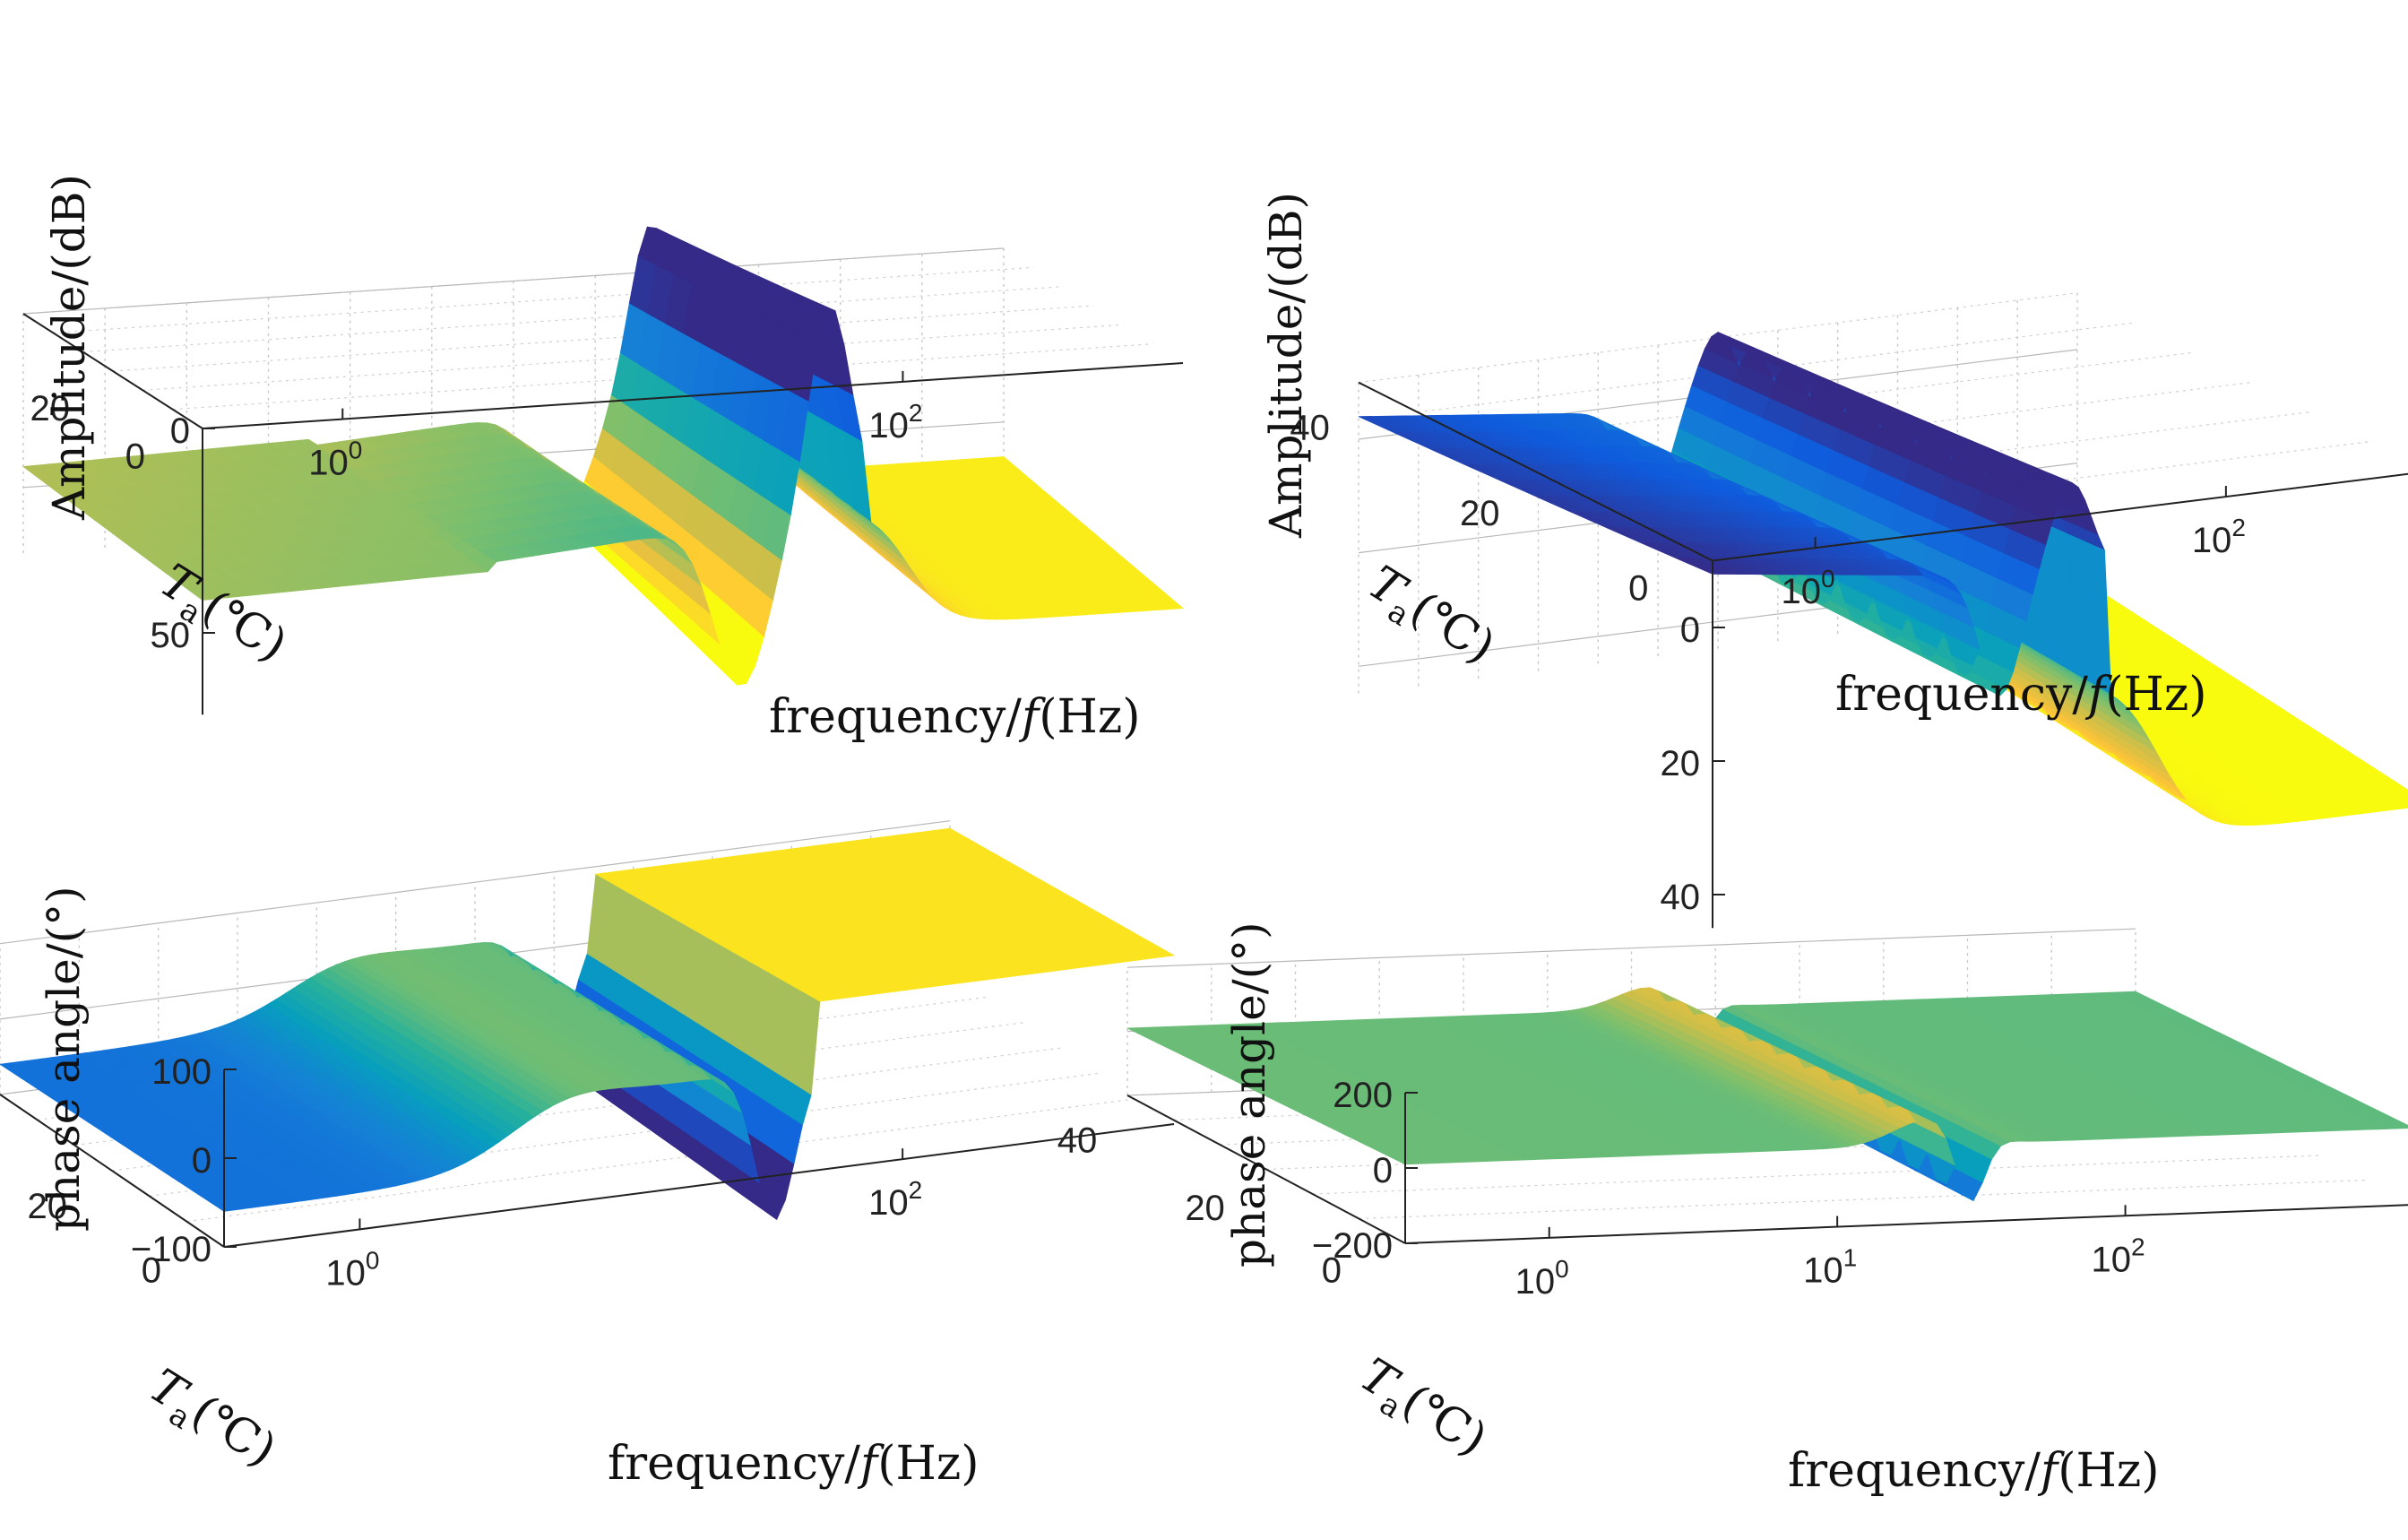  Describe the element at coordinates (181, 1072) in the screenshot. I see `z-tick-label: 100` at that location.